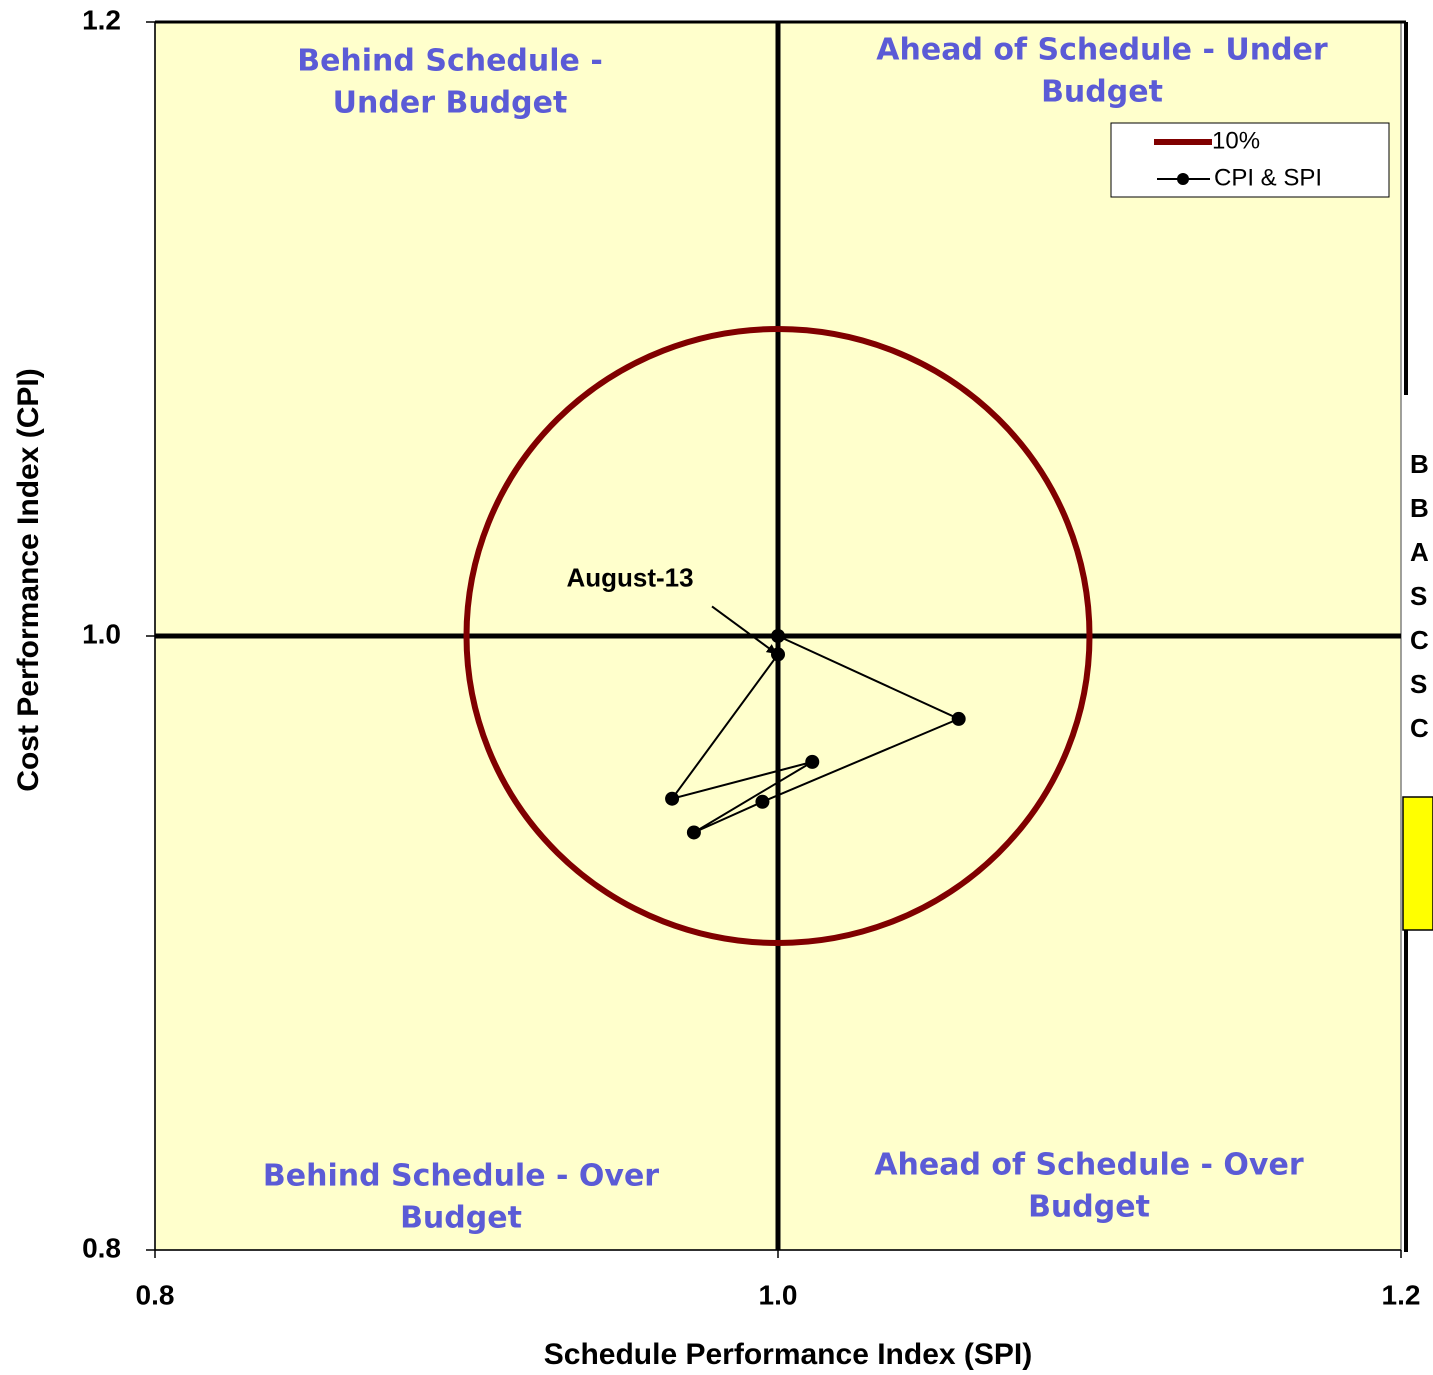 This screenshot has height=1375, width=1433. Describe the element at coordinates (1250, 160) in the screenshot. I see `legend-box` at that location.